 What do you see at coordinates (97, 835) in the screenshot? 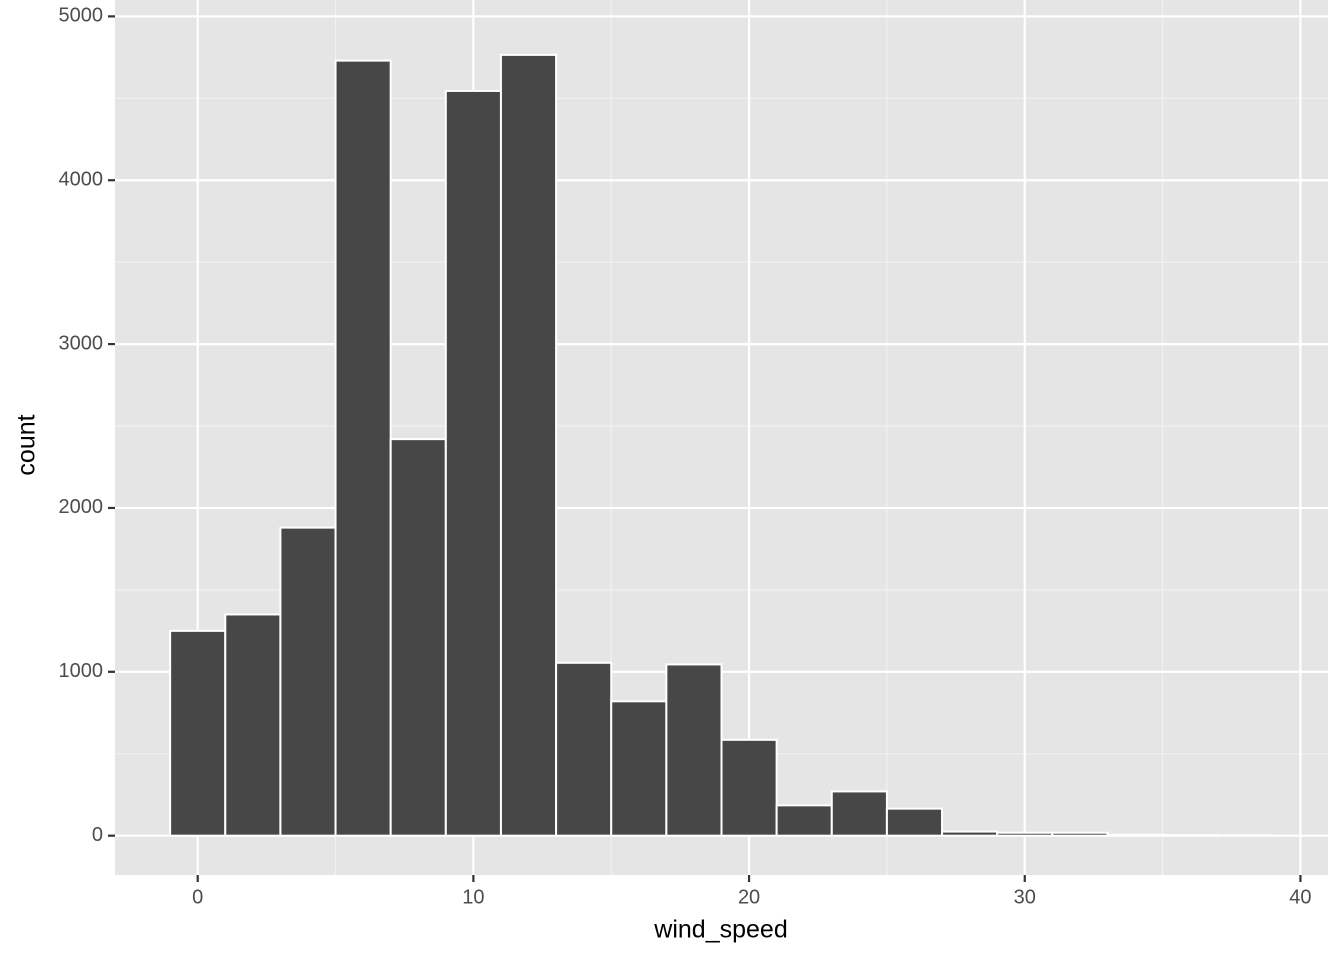
I see `y-tick-label: 0` at bounding box center [97, 835].